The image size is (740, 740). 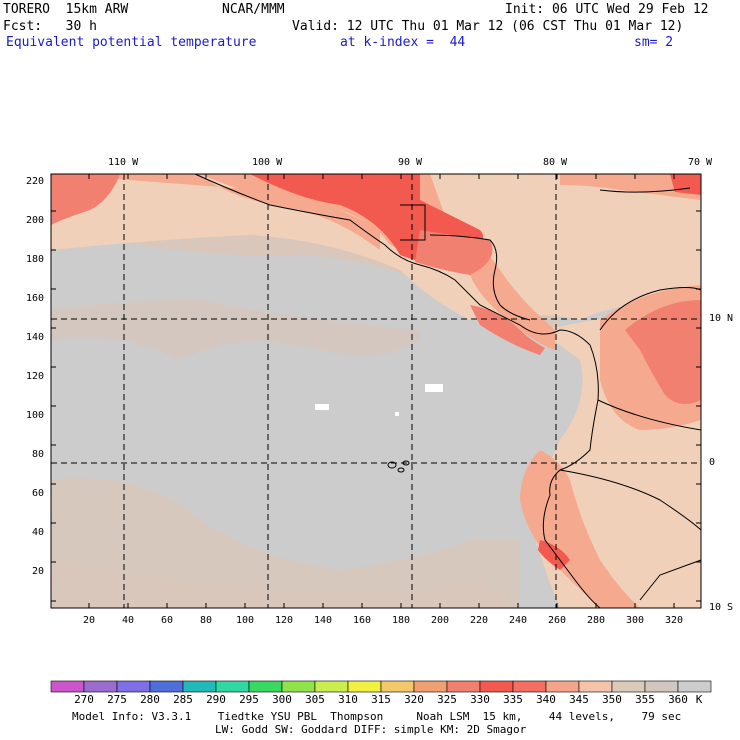 What do you see at coordinates (50, 26) in the screenshot?
I see `forecast-hour: Fcst: 30 h` at bounding box center [50, 26].